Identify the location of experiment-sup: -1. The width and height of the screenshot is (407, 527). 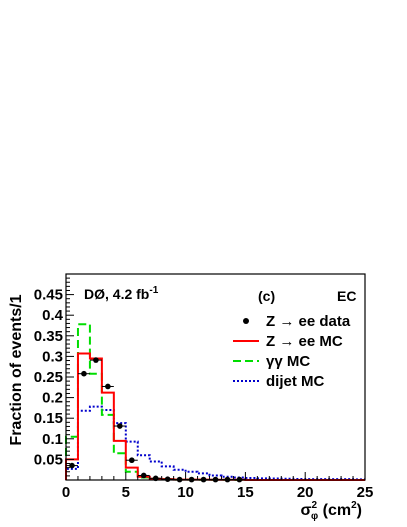
(153, 290).